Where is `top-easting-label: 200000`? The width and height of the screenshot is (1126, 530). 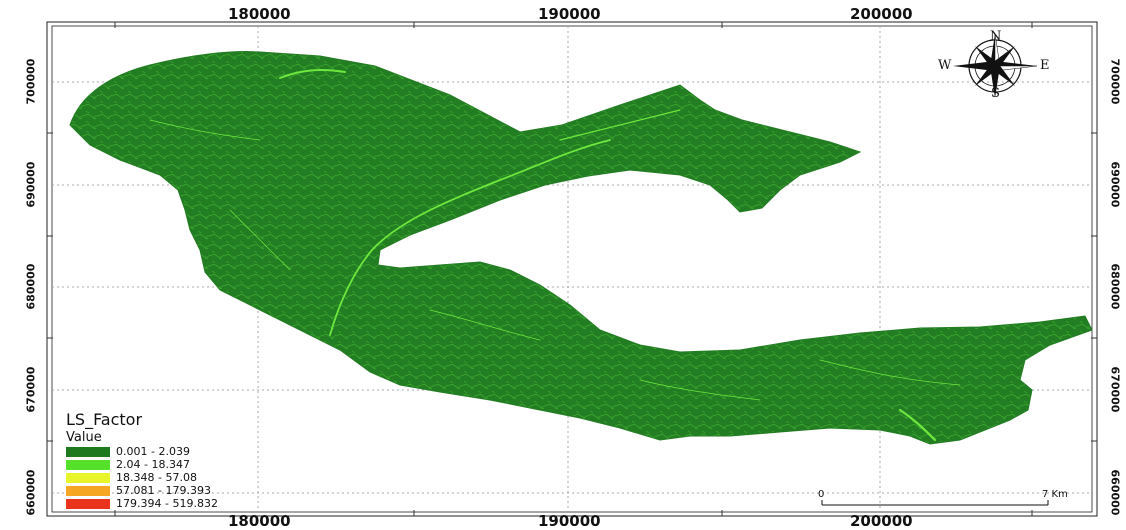 top-easting-label: 200000 is located at coordinates (881, 14).